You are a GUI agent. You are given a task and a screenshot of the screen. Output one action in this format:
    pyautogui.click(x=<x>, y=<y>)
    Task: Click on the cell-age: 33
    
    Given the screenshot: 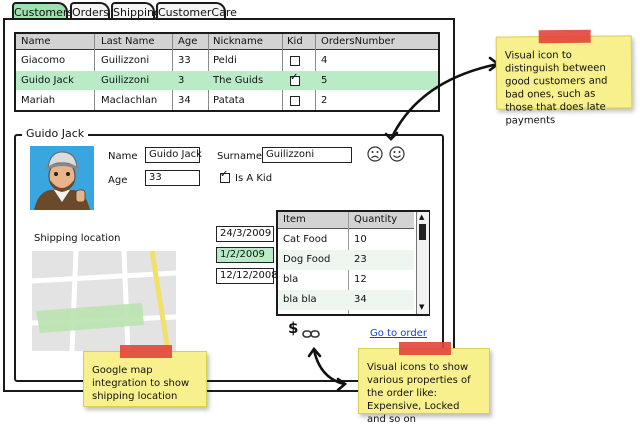 What is the action you would take?
    pyautogui.click(x=184, y=60)
    